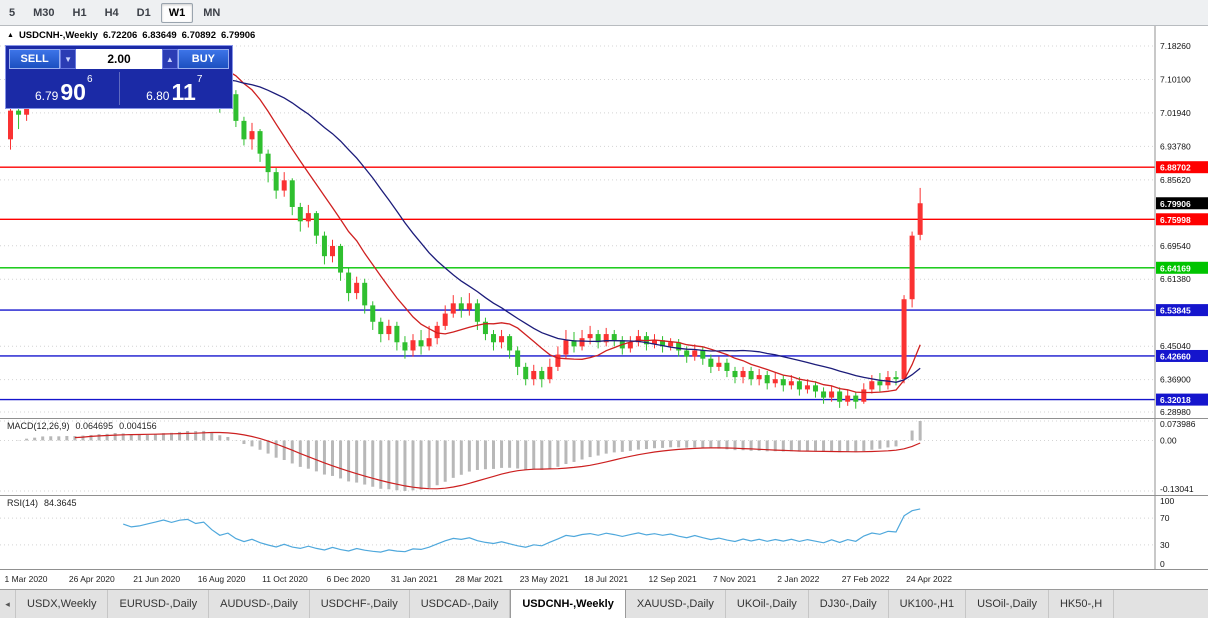 The width and height of the screenshot is (1208, 618). I want to click on svg-text: 7.18260, so click(1175, 46).